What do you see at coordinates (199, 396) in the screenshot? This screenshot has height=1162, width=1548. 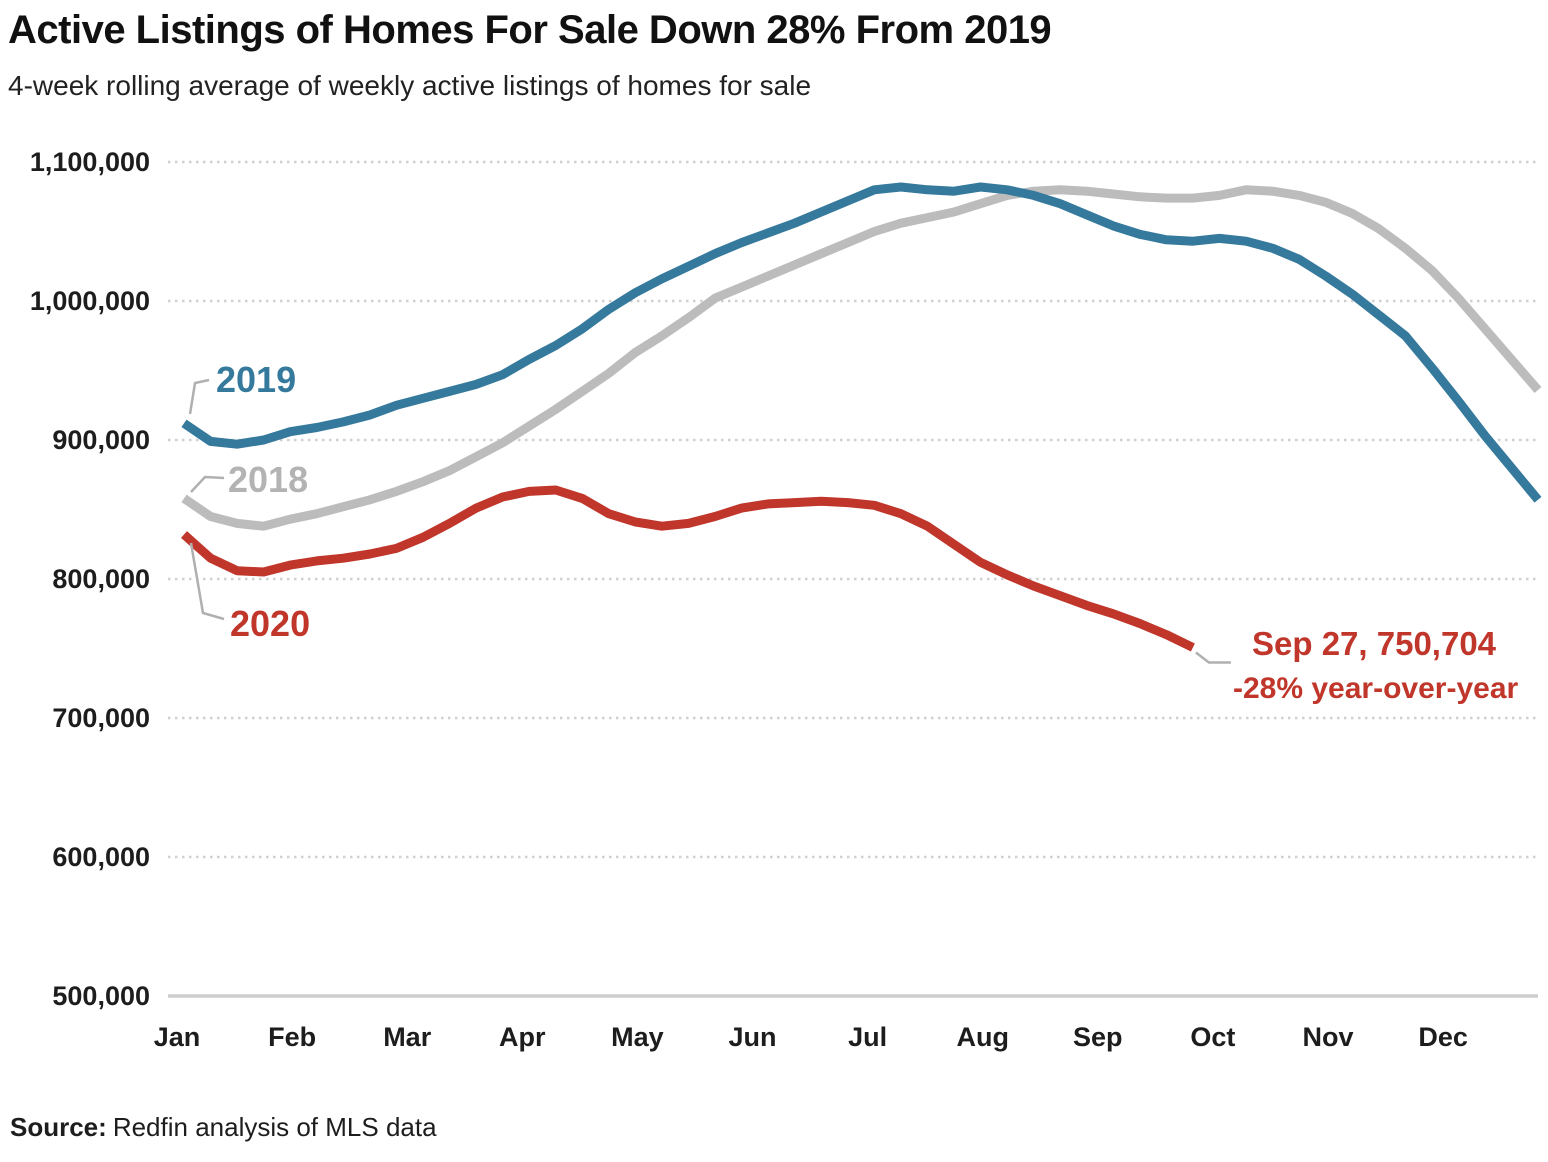 I see `series-label-leader-2019` at bounding box center [199, 396].